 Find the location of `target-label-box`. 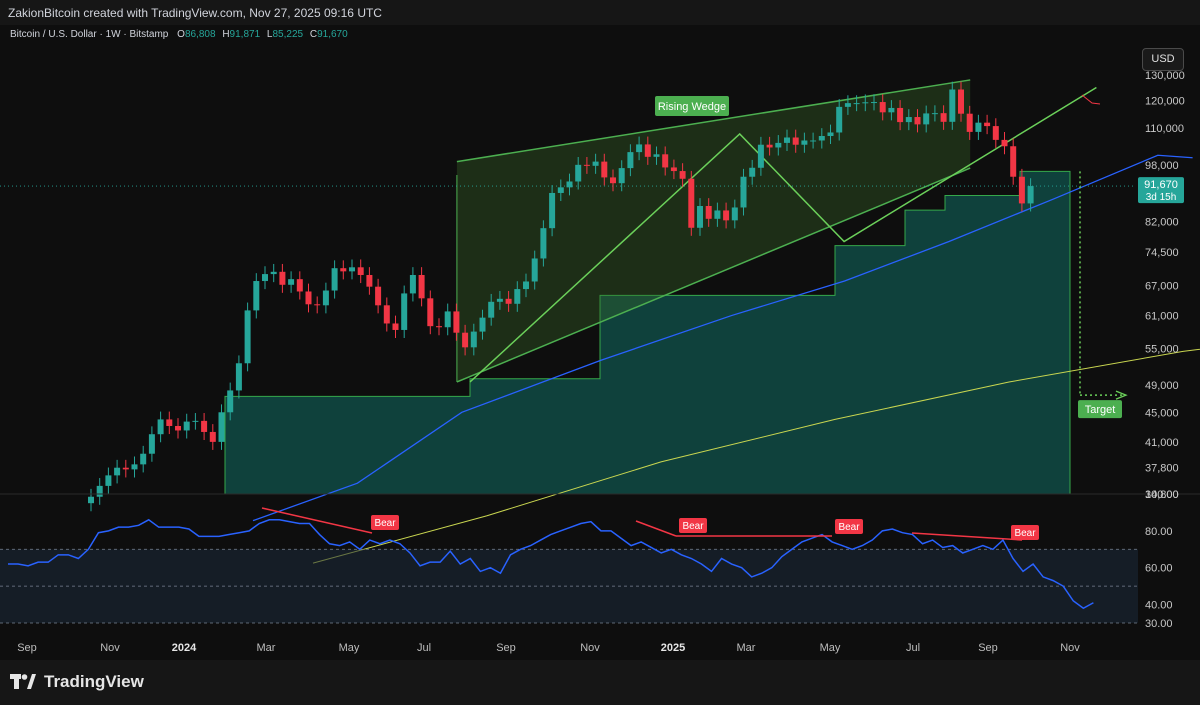

target-label-box is located at coordinates (1100, 409).